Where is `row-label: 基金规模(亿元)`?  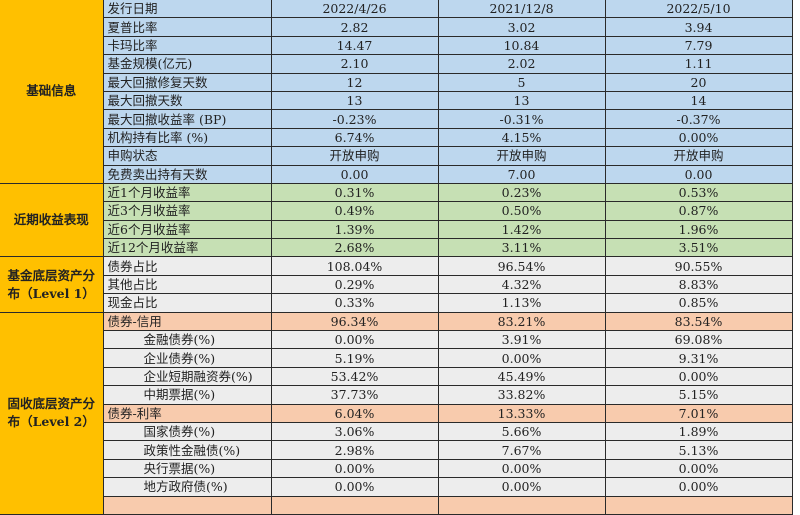 row-label: 基金规模(亿元) is located at coordinates (187, 64).